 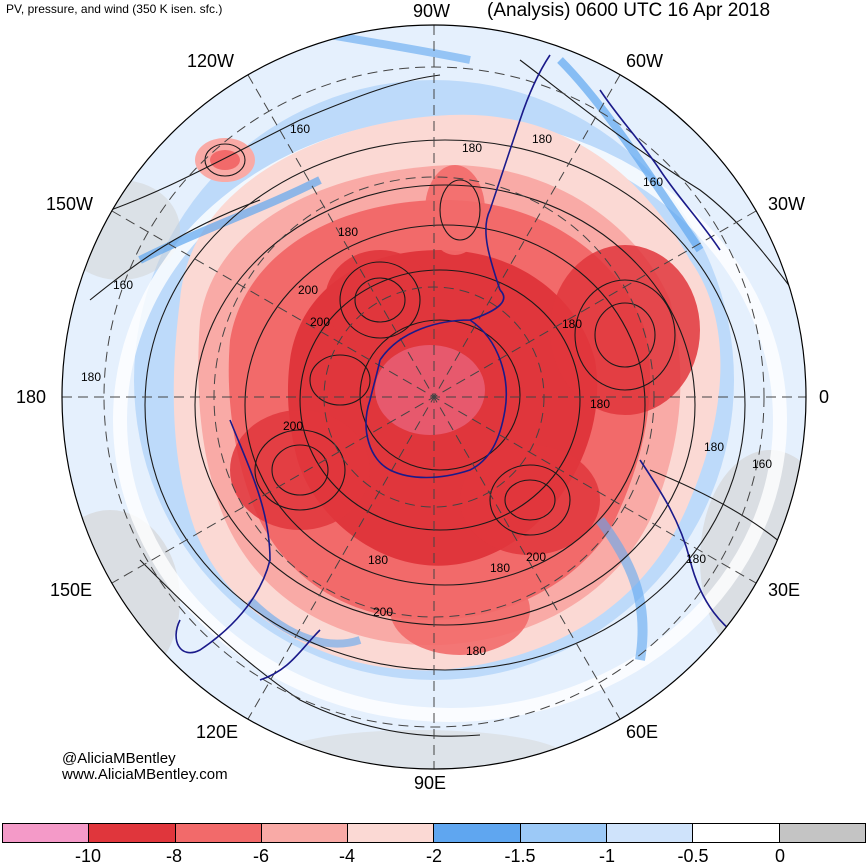 What do you see at coordinates (88, 856) in the screenshot?
I see `colorbar-tick: -10` at bounding box center [88, 856].